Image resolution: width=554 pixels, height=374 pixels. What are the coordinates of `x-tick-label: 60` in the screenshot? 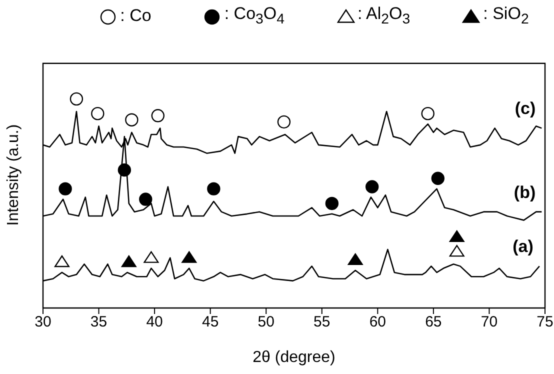 It's located at (377, 322).